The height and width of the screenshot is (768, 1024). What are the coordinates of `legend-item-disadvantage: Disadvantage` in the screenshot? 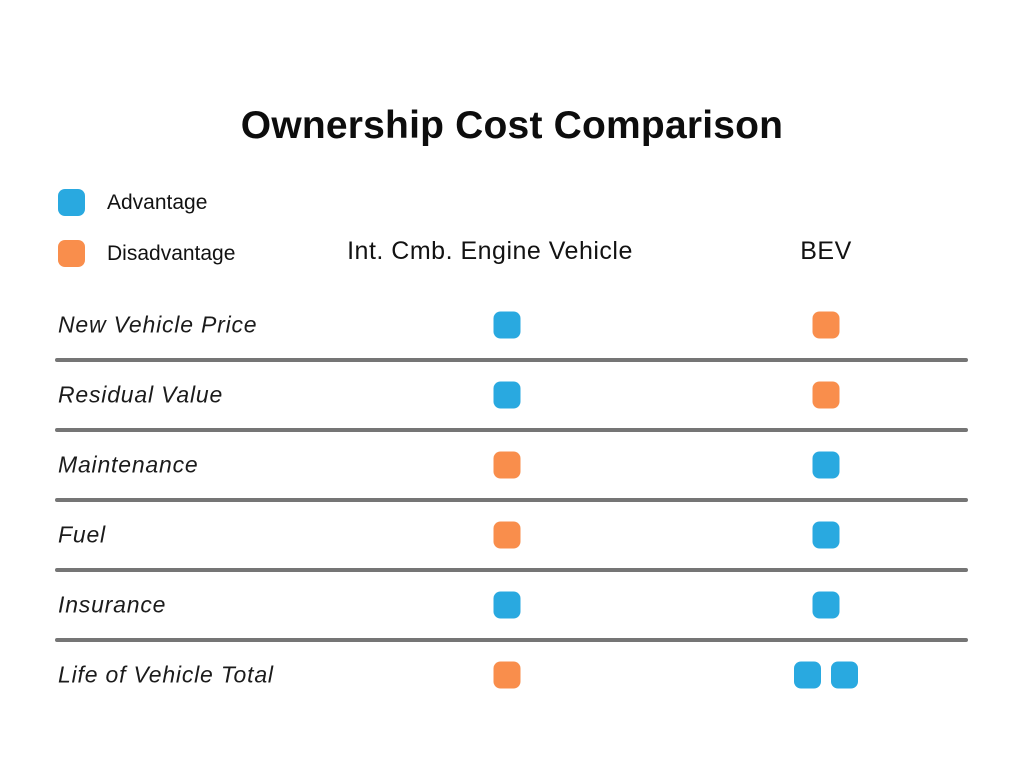 It's located at (146, 253).